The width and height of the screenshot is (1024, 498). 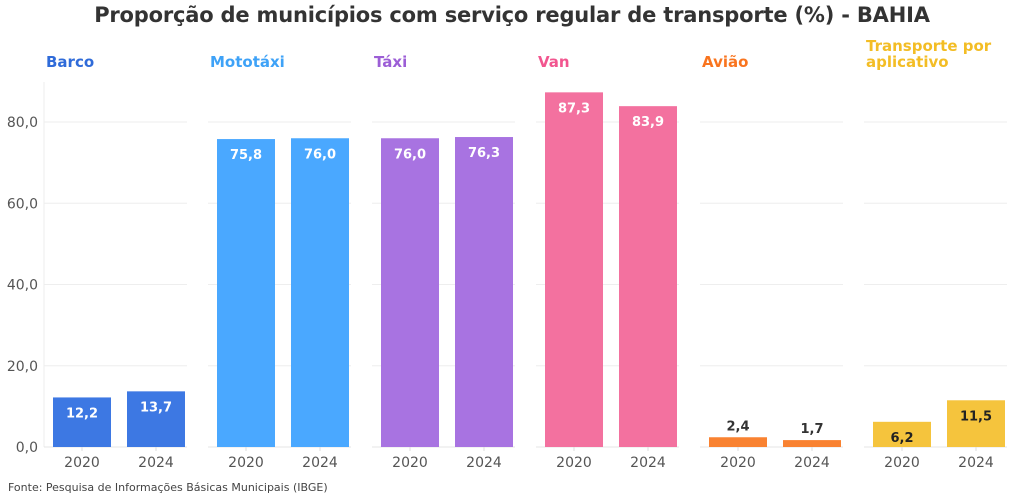 What do you see at coordinates (929, 46) in the screenshot?
I see `panel-title: Transporte por` at bounding box center [929, 46].